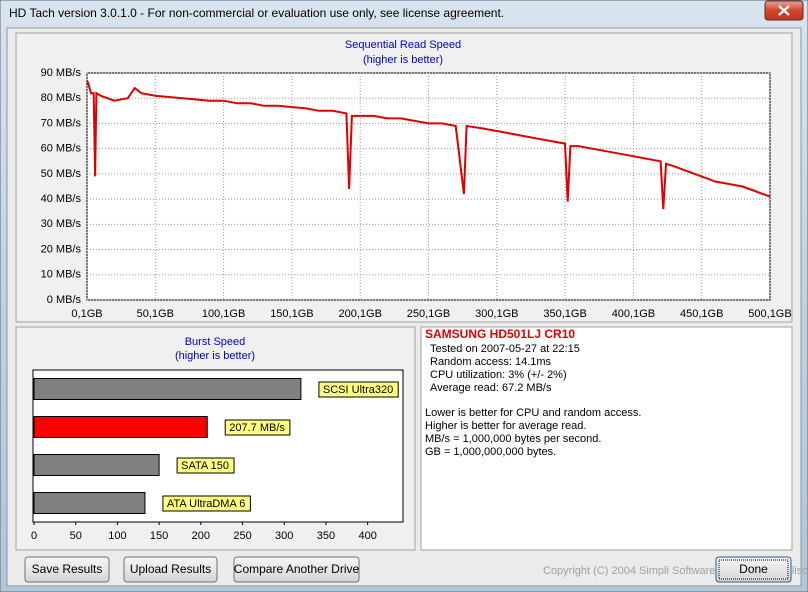  What do you see at coordinates (215, 342) in the screenshot?
I see `chart-title: Burst Speed` at bounding box center [215, 342].